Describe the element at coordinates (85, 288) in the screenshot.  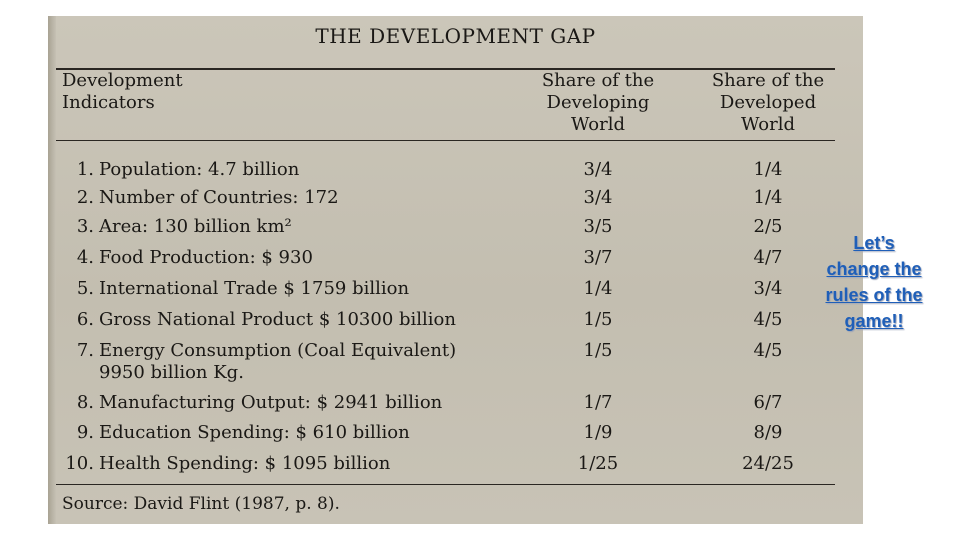
I see `row-number: 5.` at that location.